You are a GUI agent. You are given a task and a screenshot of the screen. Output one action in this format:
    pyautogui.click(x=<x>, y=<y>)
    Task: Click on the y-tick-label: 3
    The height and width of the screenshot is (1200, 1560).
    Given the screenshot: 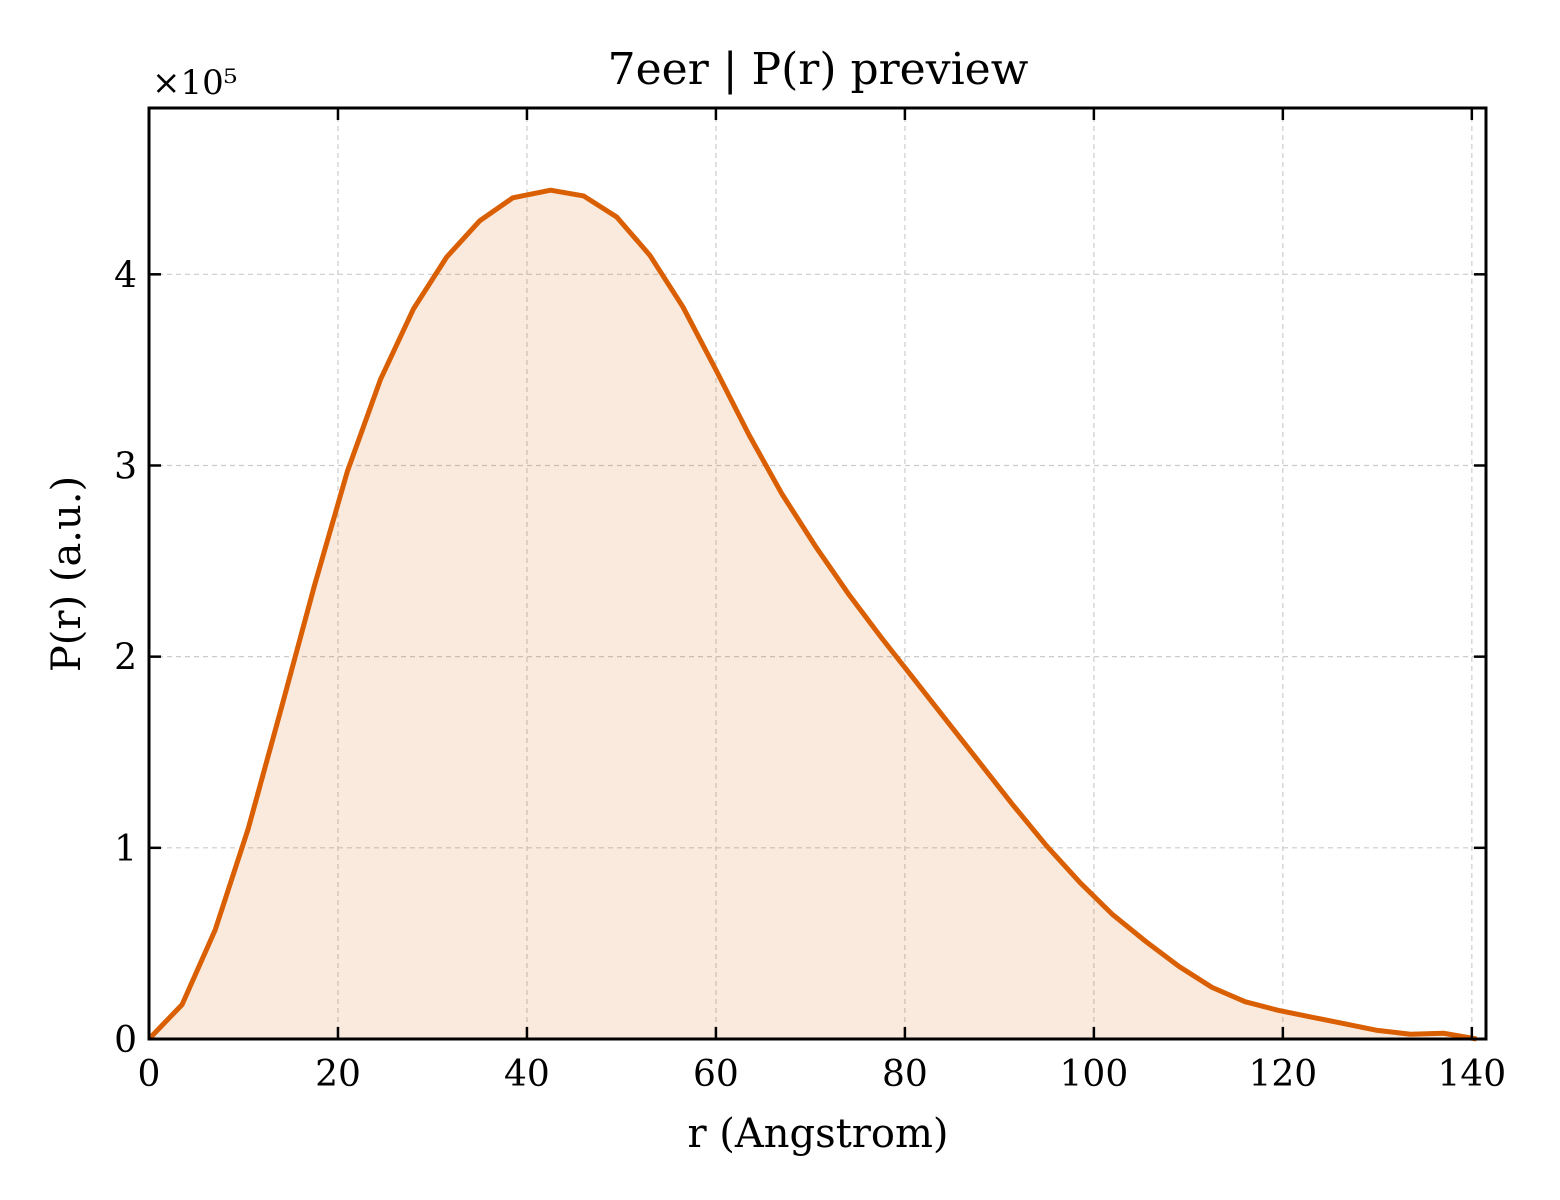 What is the action you would take?
    pyautogui.click(x=125, y=466)
    